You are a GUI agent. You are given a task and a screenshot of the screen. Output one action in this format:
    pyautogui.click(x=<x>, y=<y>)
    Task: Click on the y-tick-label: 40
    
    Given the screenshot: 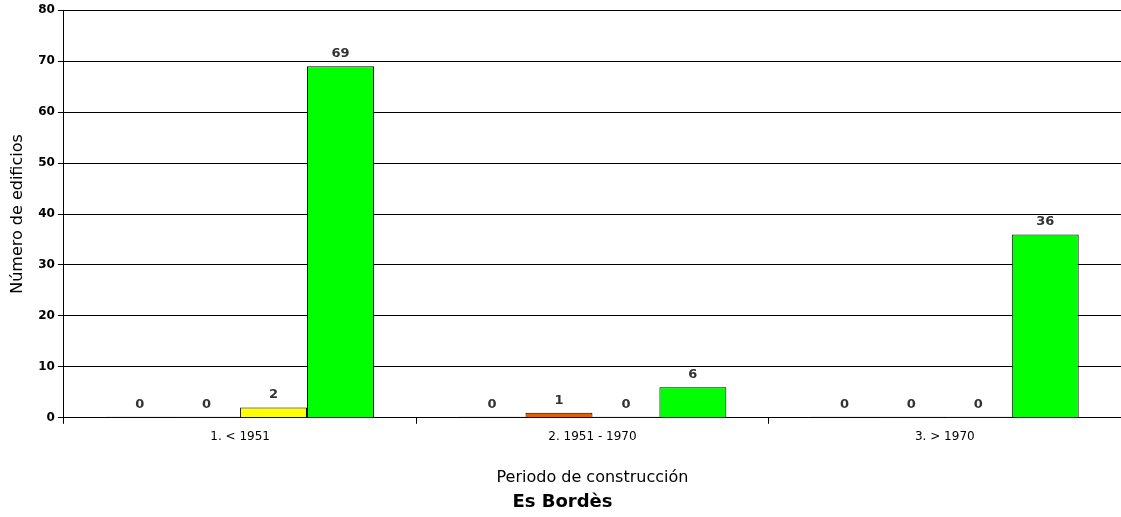 What is the action you would take?
    pyautogui.click(x=46, y=213)
    